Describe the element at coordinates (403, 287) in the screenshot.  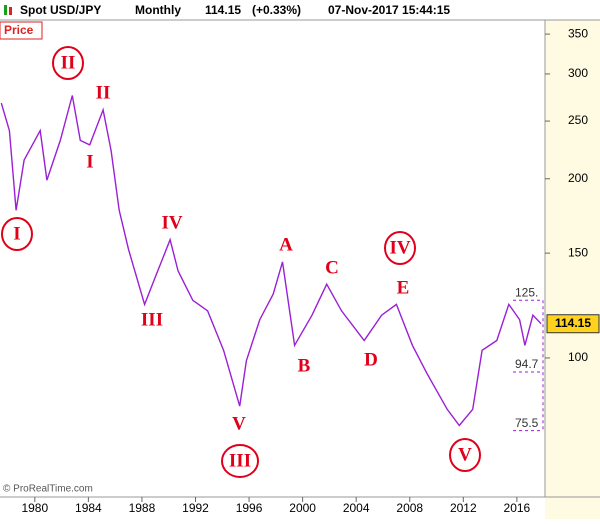
I see `wave-label: E` at that location.